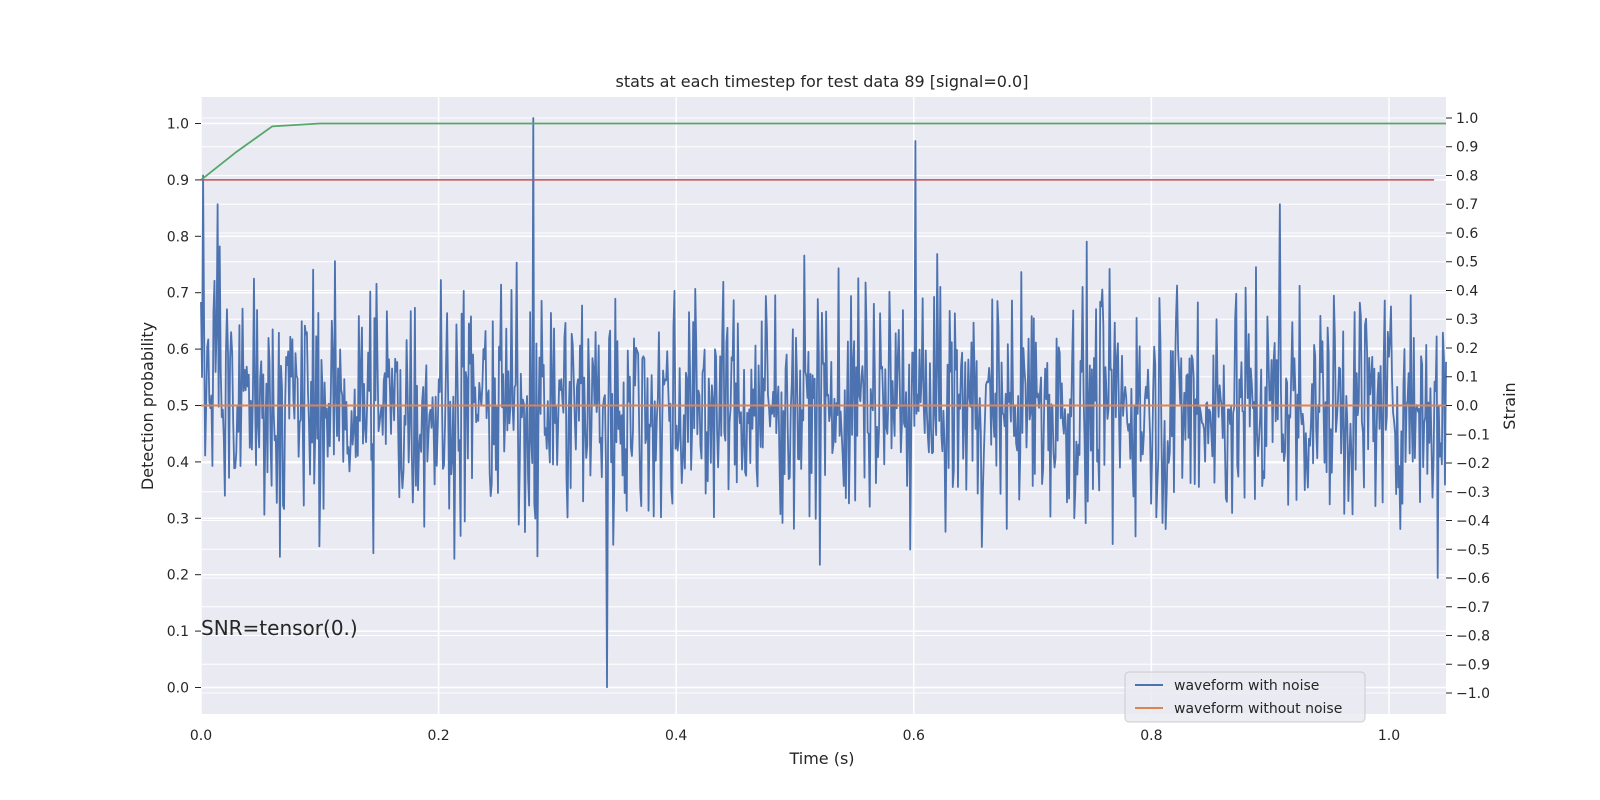  Describe the element at coordinates (1473, 550) in the screenshot. I see `y-right-tick-label: −0.5` at that location.